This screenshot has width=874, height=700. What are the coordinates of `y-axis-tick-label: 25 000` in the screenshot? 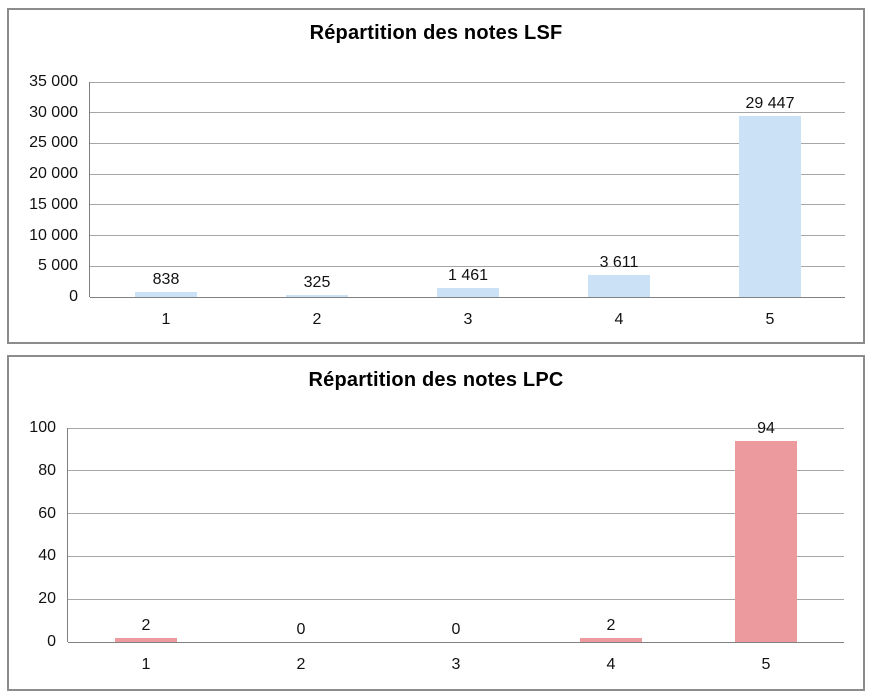 It's located at (53, 143).